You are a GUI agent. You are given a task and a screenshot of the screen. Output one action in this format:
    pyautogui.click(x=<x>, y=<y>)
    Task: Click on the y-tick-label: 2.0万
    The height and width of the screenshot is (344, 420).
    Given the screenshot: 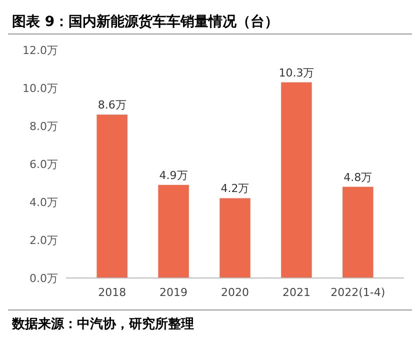 What is the action you would take?
    pyautogui.click(x=44, y=240)
    